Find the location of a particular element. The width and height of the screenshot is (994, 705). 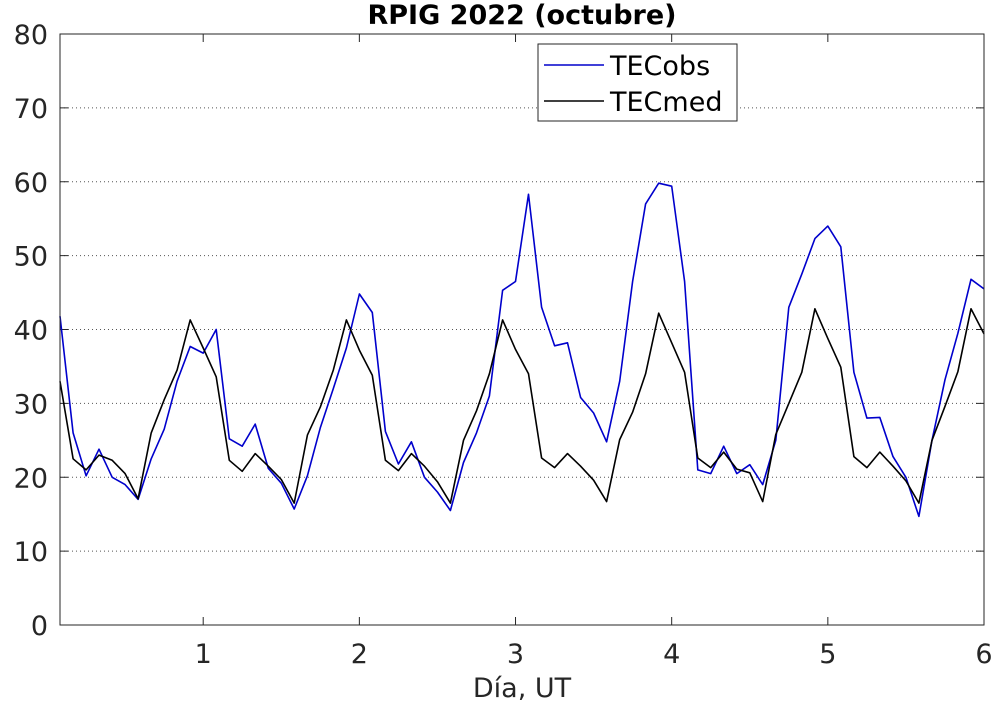

y-tick-label: 70 is located at coordinates (31, 109).